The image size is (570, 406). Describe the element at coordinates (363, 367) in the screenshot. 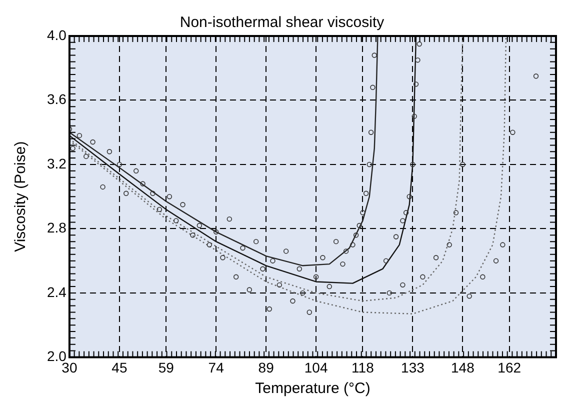

I see `x-tick-label: 118` at that location.